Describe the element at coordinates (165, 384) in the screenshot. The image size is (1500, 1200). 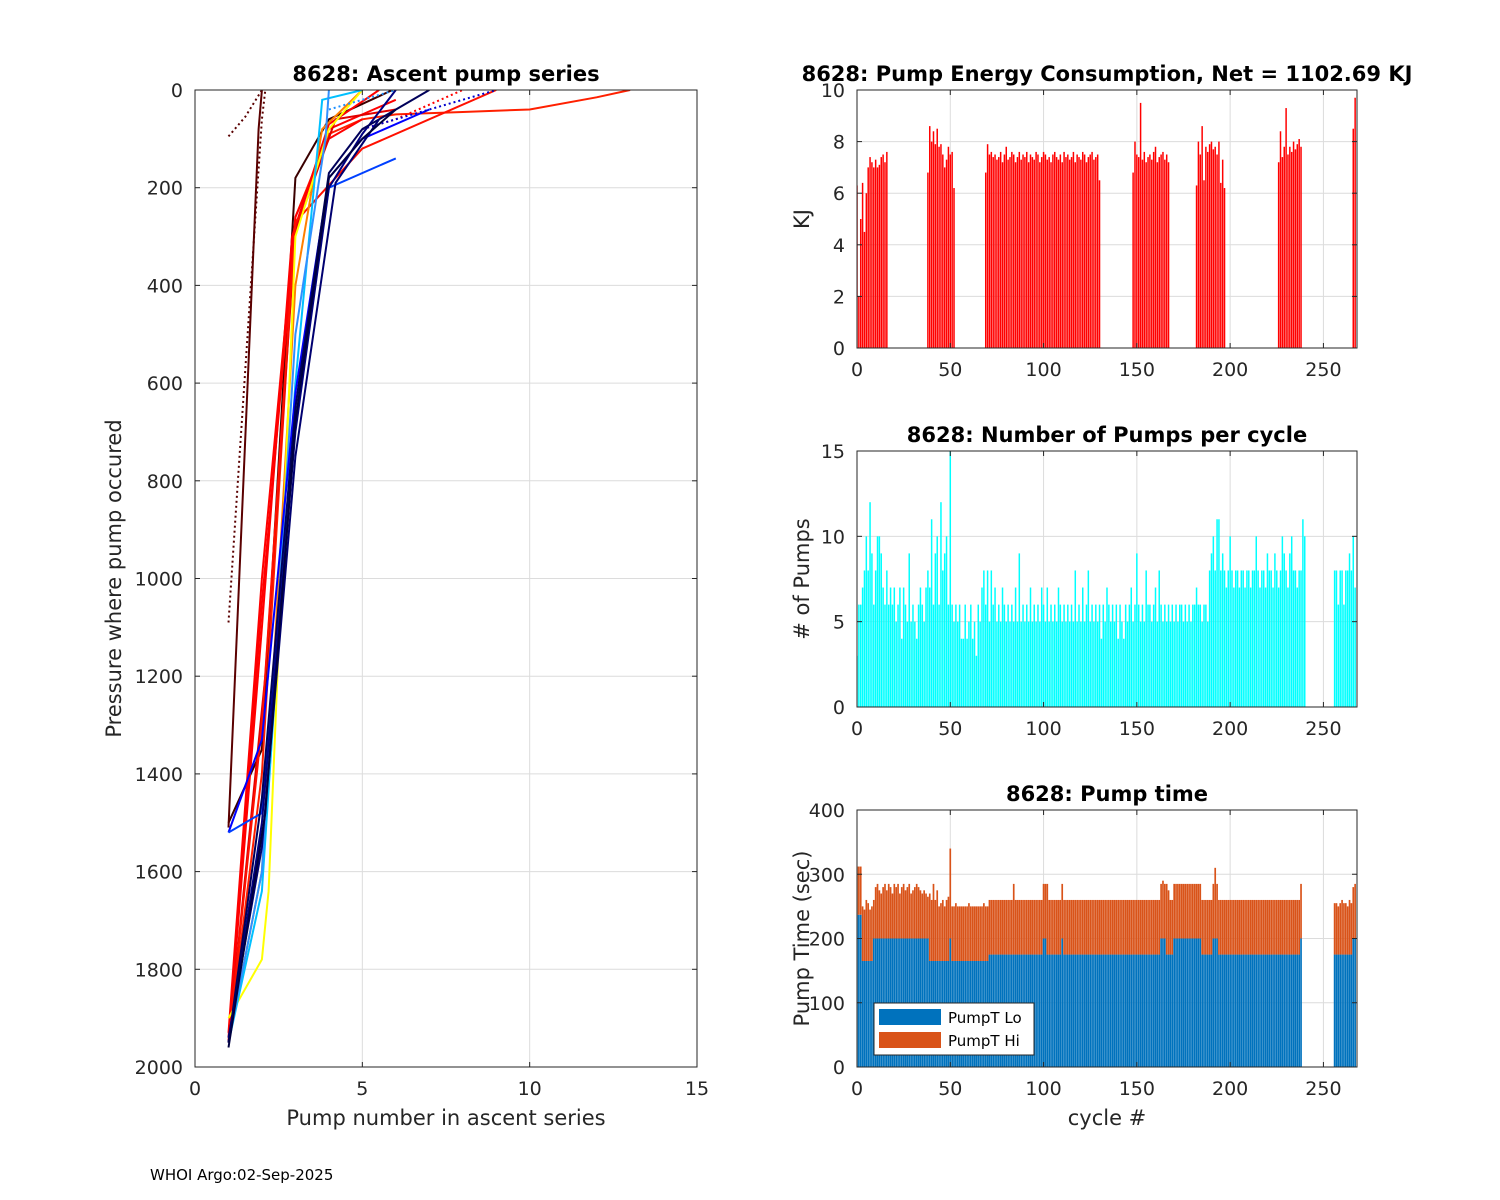
I see `y-tick-label: 600` at that location.